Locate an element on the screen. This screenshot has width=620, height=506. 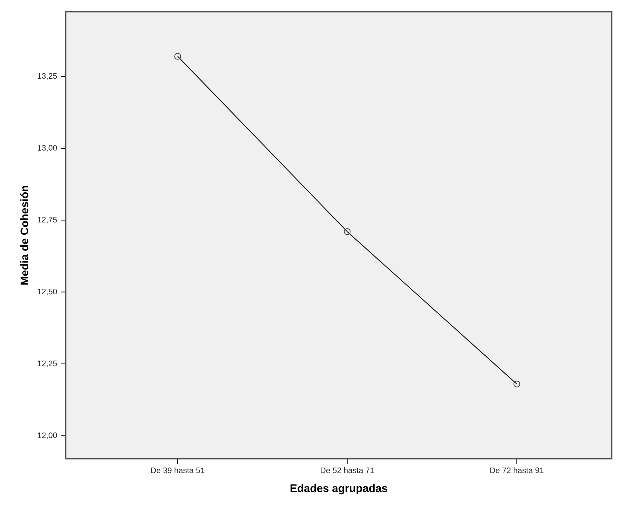
x-axis-title: Edades agrupadas is located at coordinates (339, 489).